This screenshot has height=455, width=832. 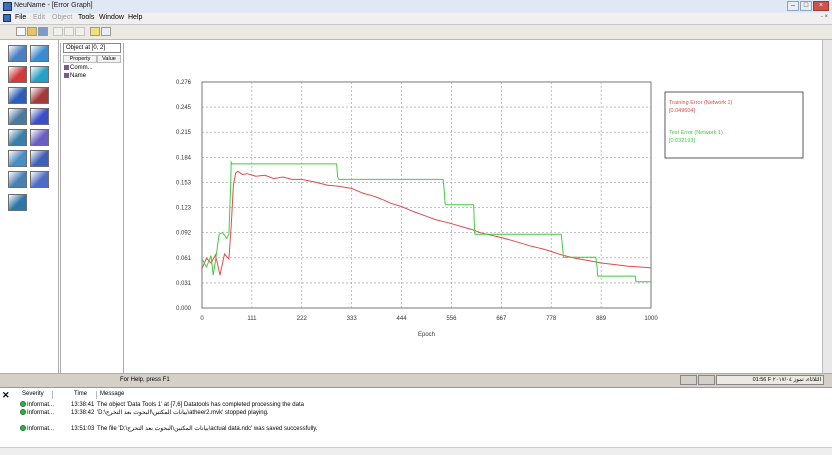 What do you see at coordinates (451, 319) in the screenshot?
I see `x-tick-label: 556` at bounding box center [451, 319].